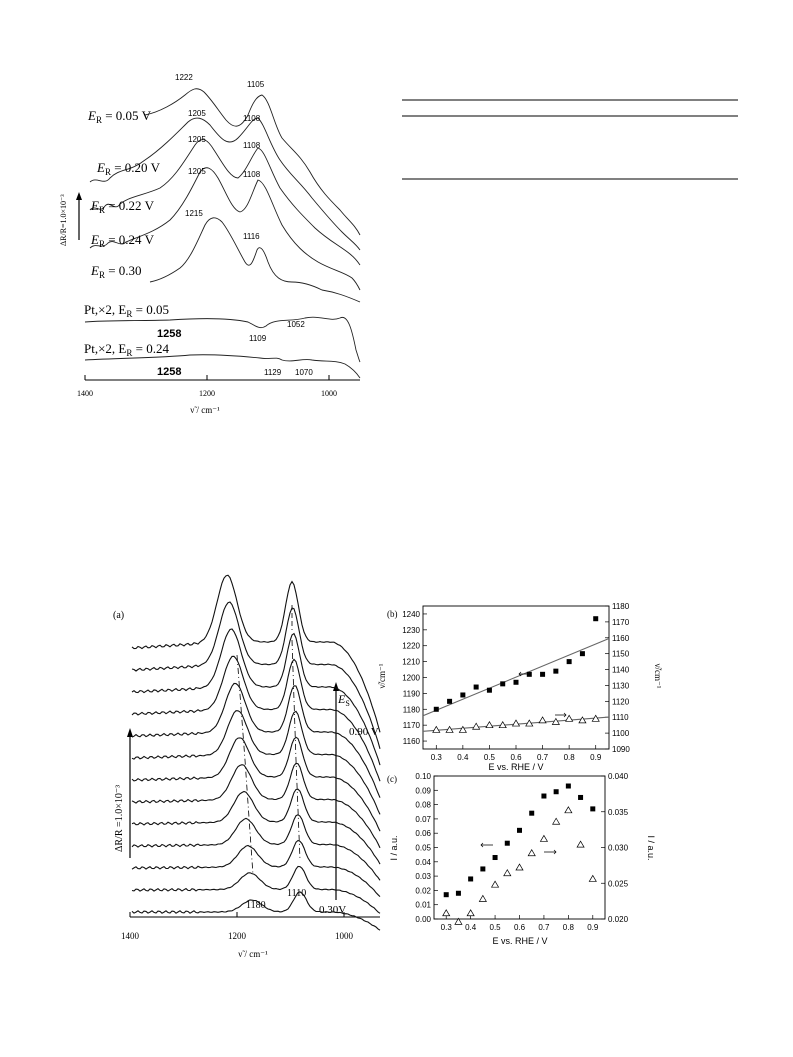 Image resolution: width=793 pixels, height=1057 pixels. What do you see at coordinates (618, 883) in the screenshot?
I see `y2-tick-label: 0.025` at bounding box center [618, 883].